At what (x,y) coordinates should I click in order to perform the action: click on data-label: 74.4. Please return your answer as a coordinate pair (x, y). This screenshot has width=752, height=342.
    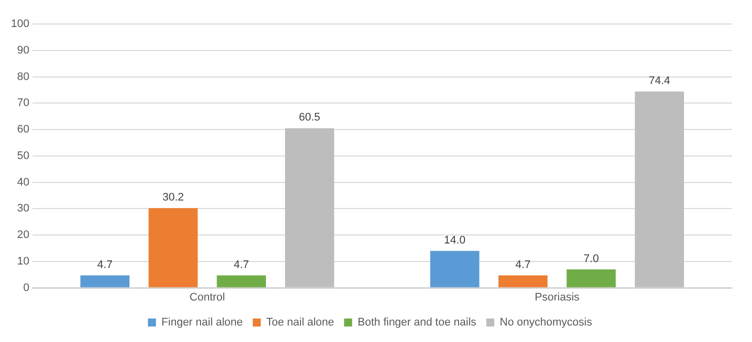
    Looking at the image, I should click on (659, 81).